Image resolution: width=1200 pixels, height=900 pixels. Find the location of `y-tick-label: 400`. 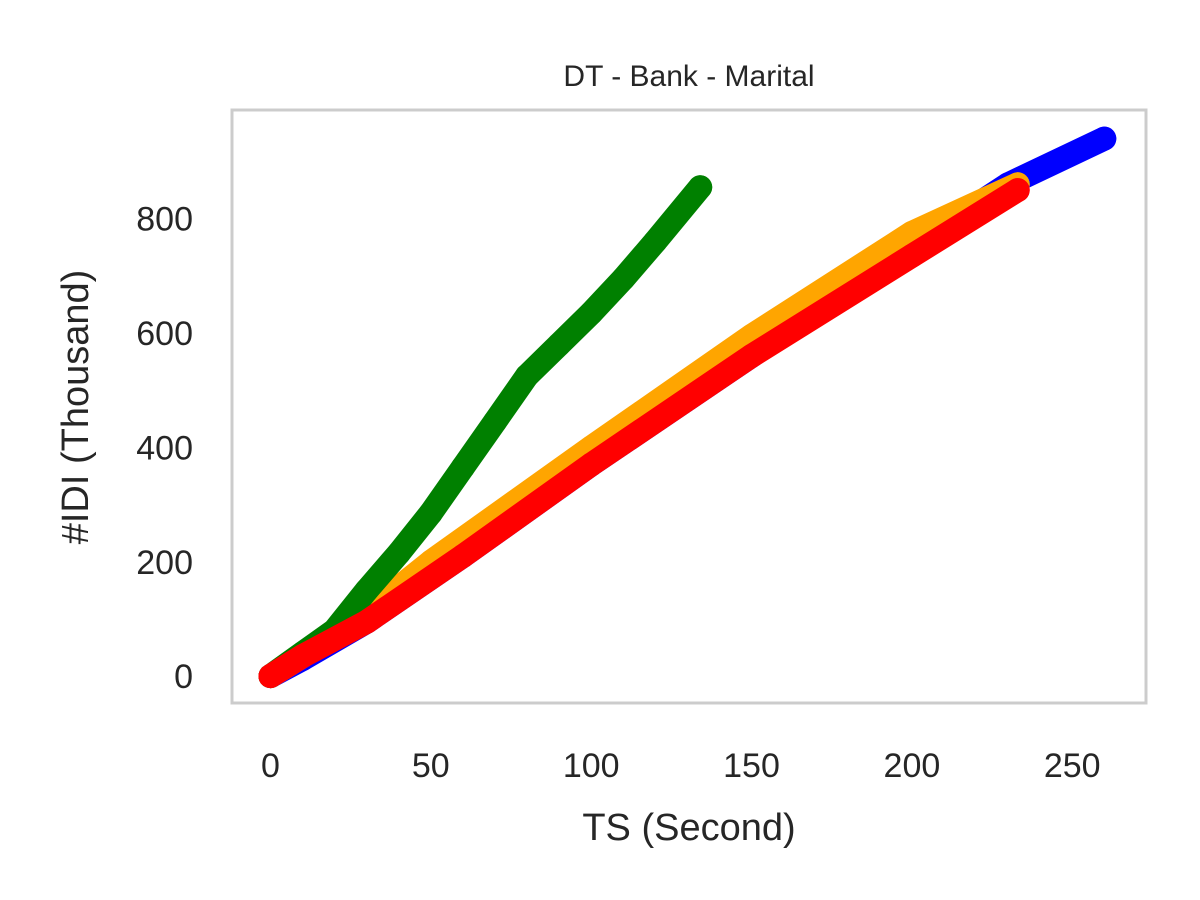

y-tick-label: 400 is located at coordinates (164, 448).